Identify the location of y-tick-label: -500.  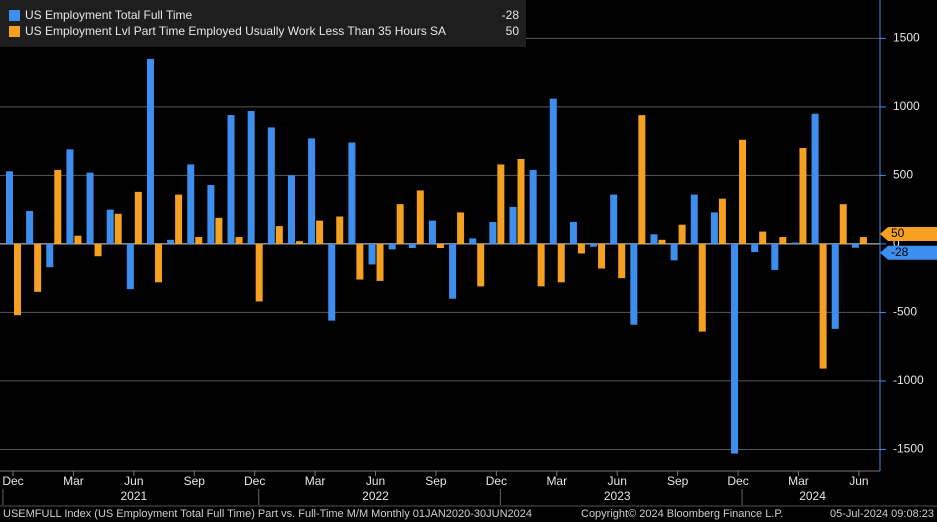
(905, 312).